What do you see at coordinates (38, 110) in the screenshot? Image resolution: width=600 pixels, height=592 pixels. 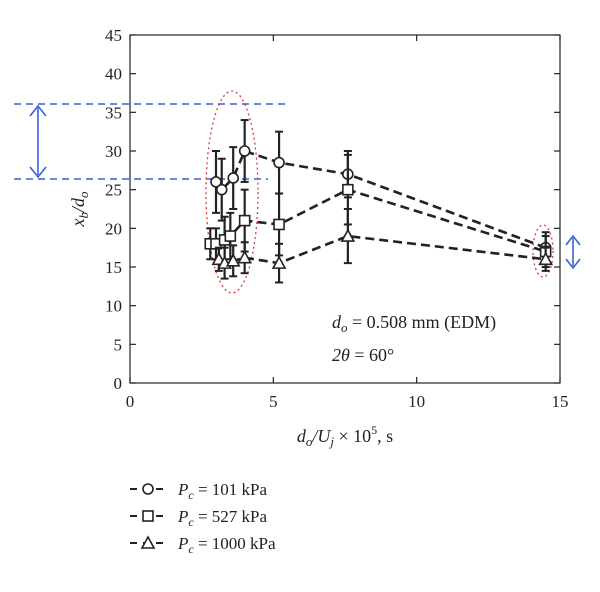 I see `range-arrow-left-top-head` at bounding box center [38, 110].